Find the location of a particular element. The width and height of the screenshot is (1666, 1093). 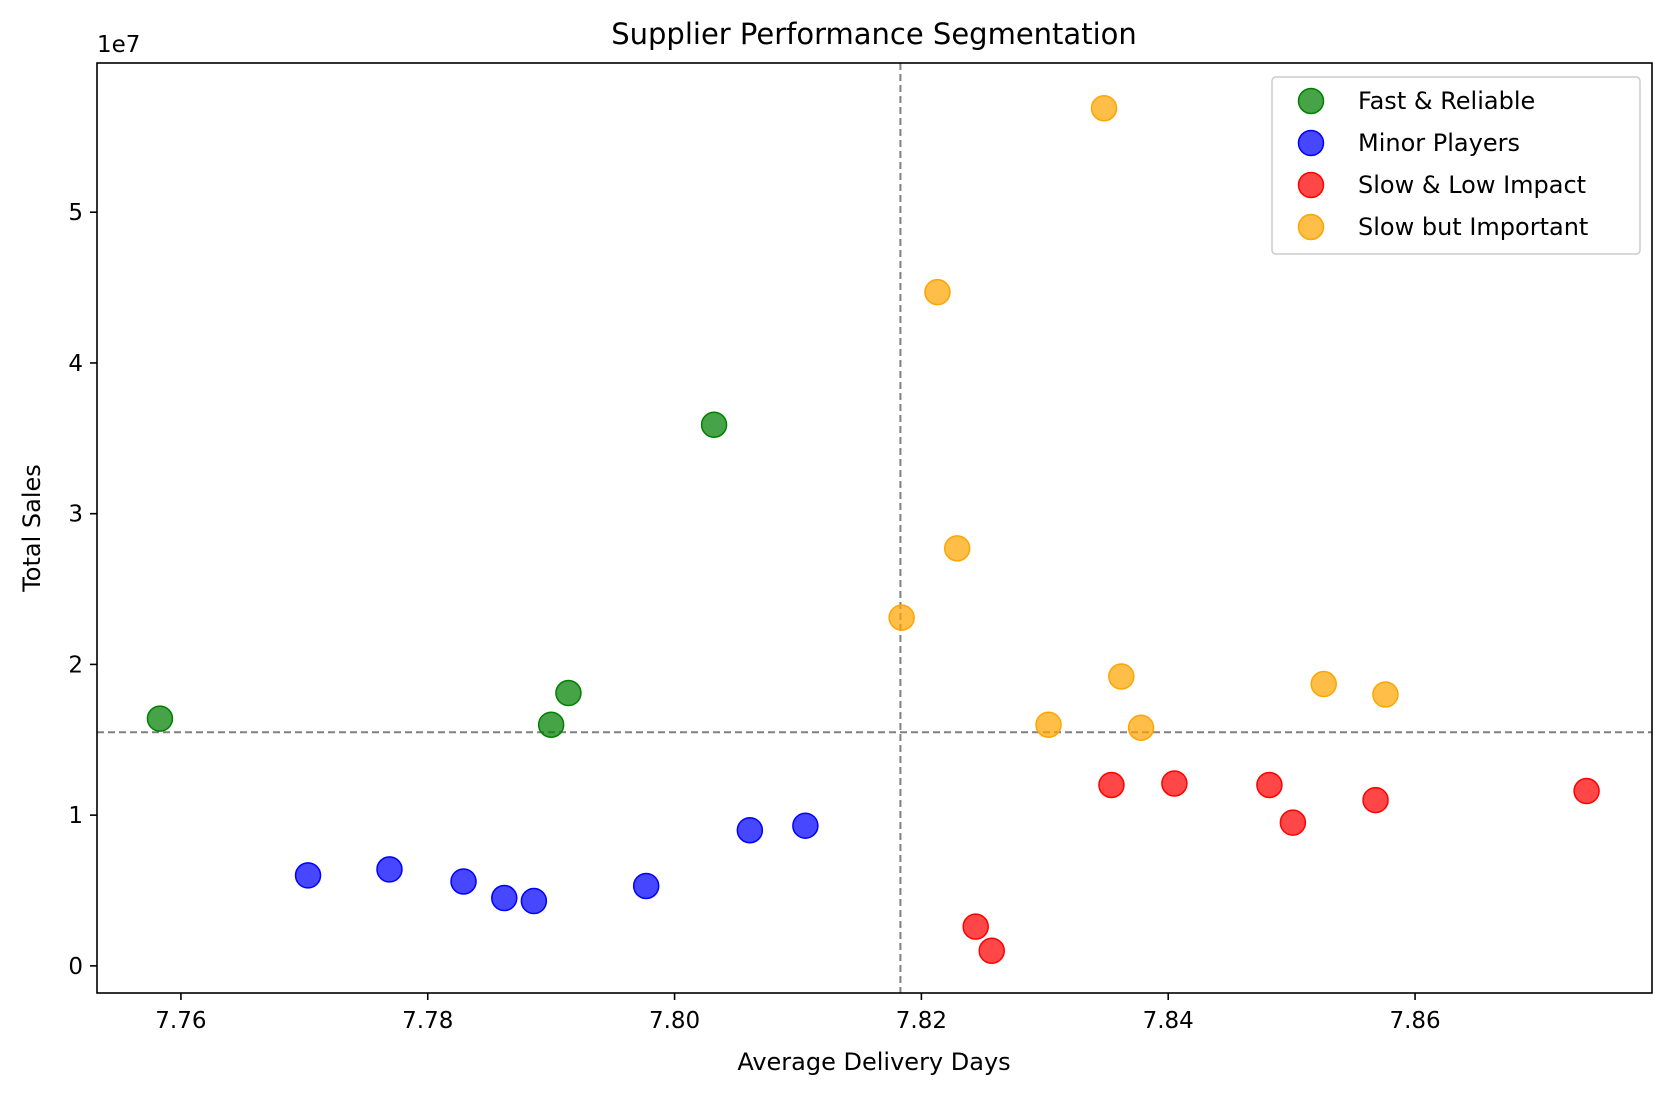

legend-box is located at coordinates (1456, 165).